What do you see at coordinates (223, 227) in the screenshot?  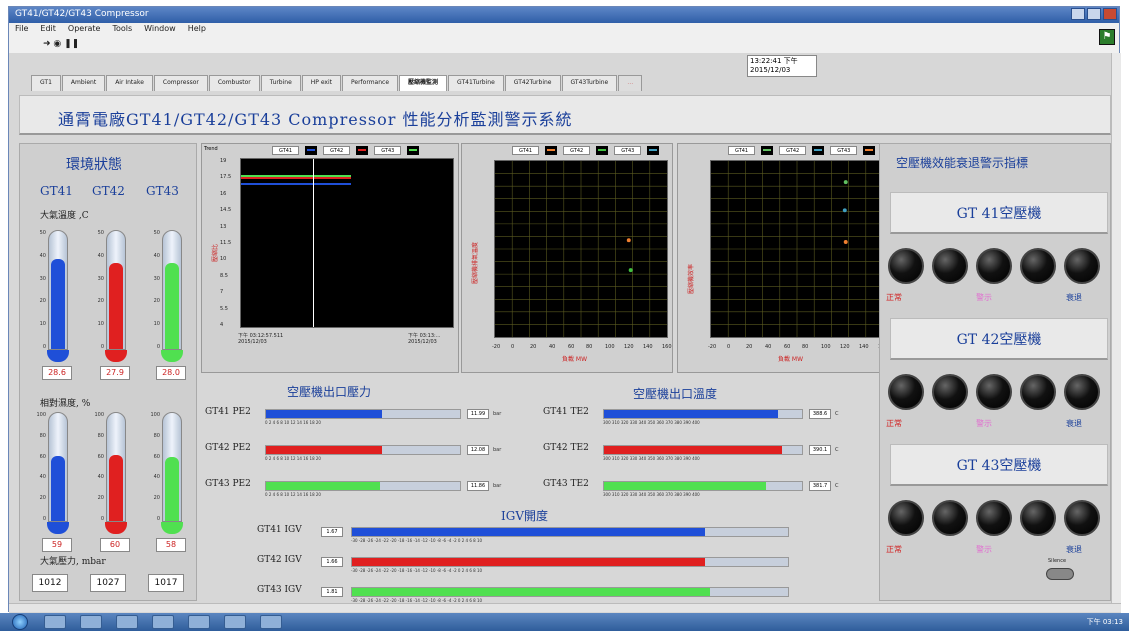 I see `trend-y-tick: 13` at bounding box center [223, 227].